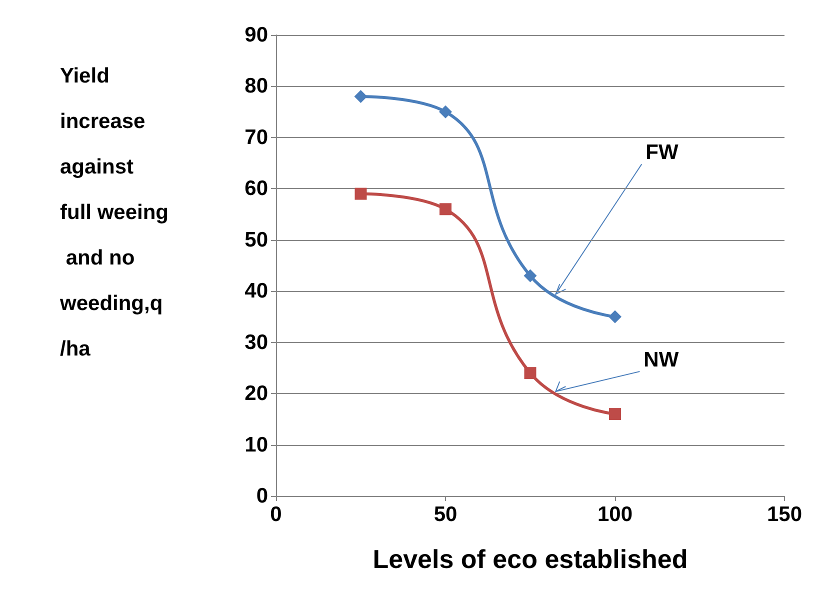  Describe the element at coordinates (256, 35) in the screenshot. I see `y-tick-label: 90` at that location.